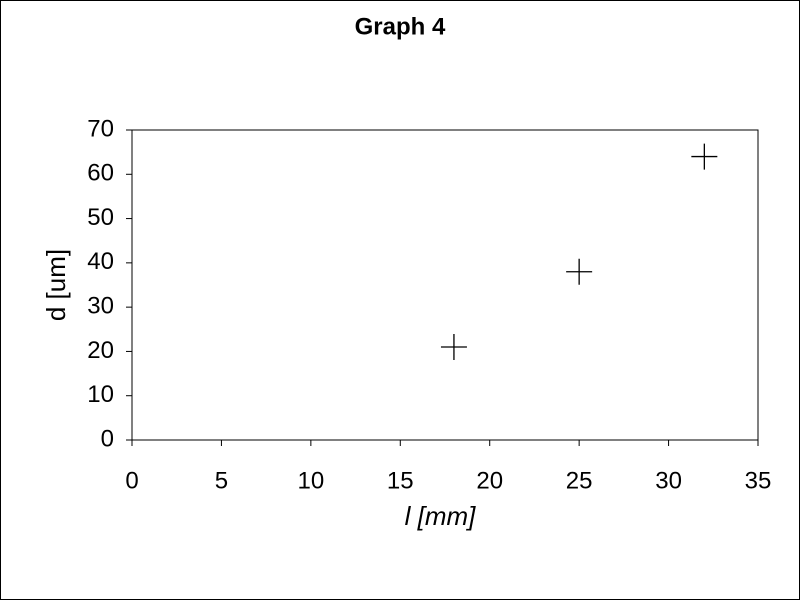 This screenshot has width=800, height=600. Describe the element at coordinates (56, 285) in the screenshot. I see `y-axis-label: d [um]` at that location.